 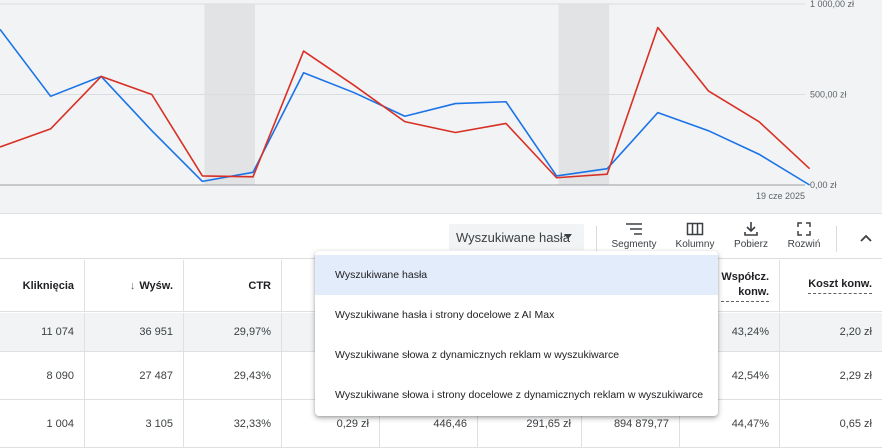 What do you see at coordinates (634, 229) in the screenshot?
I see `filter-lines-icon` at bounding box center [634, 229].